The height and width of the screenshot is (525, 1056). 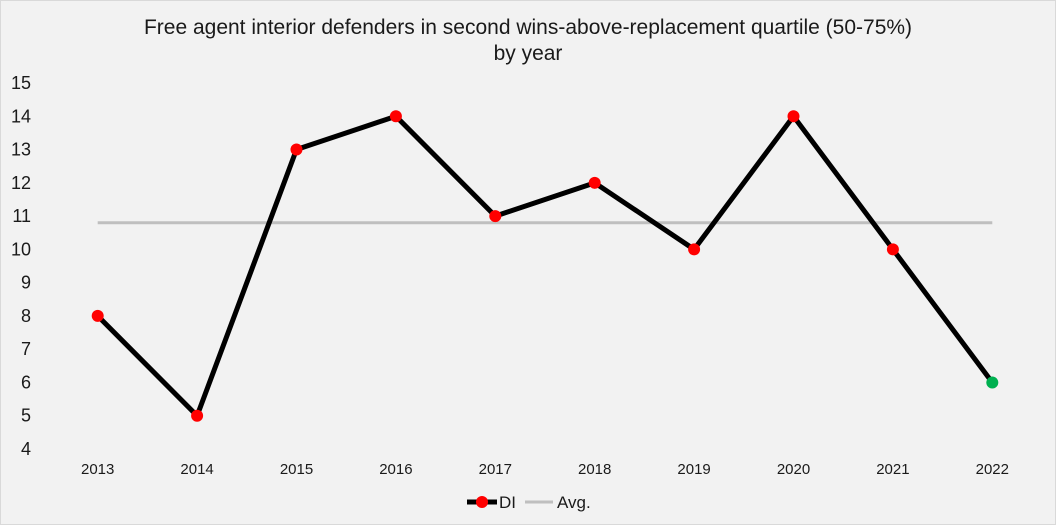 What do you see at coordinates (21, 266) in the screenshot?
I see `y-axis: 4 5 6 7 8 9 10 11 12 13 14 15` at bounding box center [21, 266].